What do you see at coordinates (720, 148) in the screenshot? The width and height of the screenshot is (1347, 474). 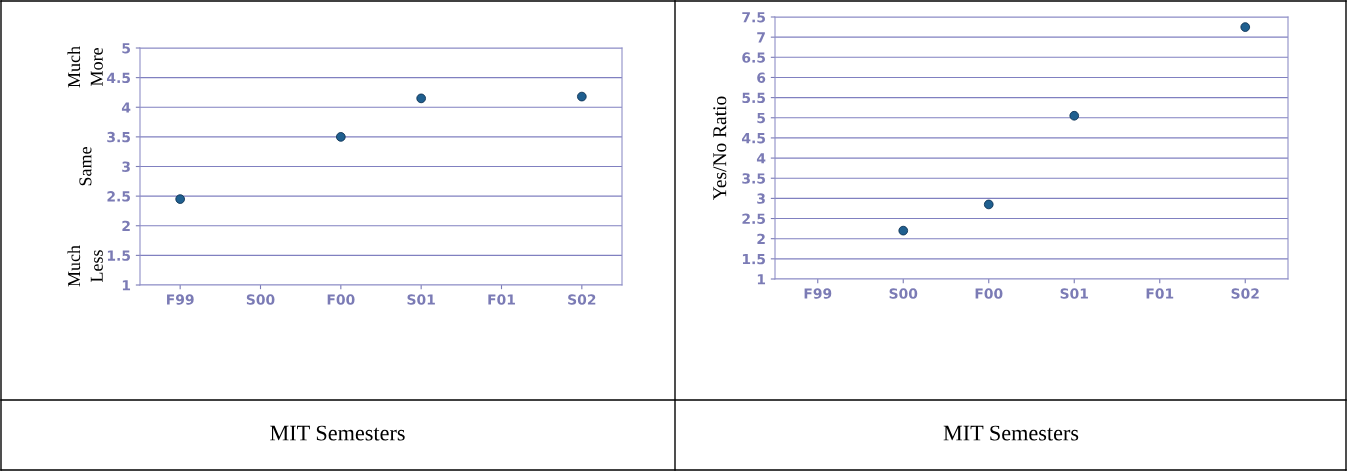 I see `y-axis-title: Yes/No Ratio` at bounding box center [720, 148].